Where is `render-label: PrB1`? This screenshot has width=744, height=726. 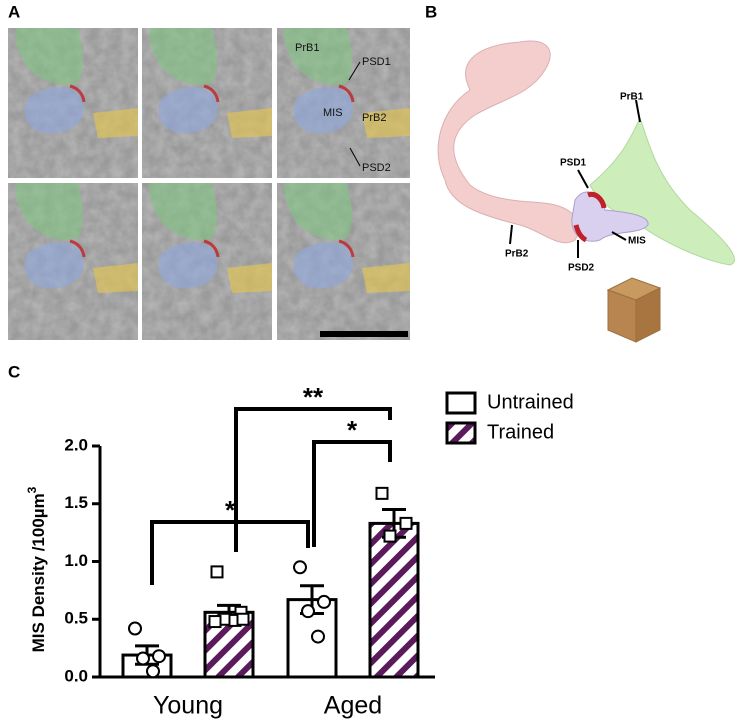 render-label: PrB1 is located at coordinates (632, 97).